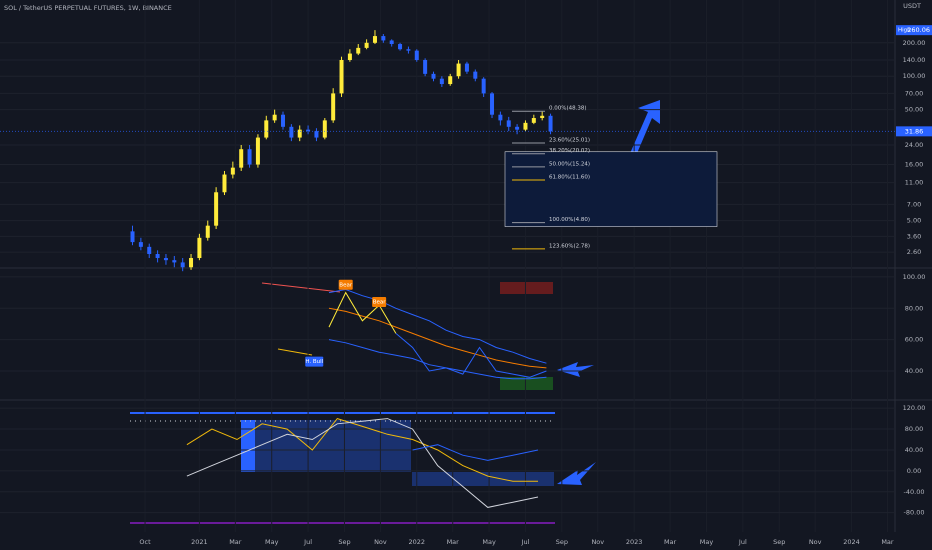 The image size is (932, 550). Describe the element at coordinates (914, 60) in the screenshot. I see `y-tick-label: 140.00` at that location.